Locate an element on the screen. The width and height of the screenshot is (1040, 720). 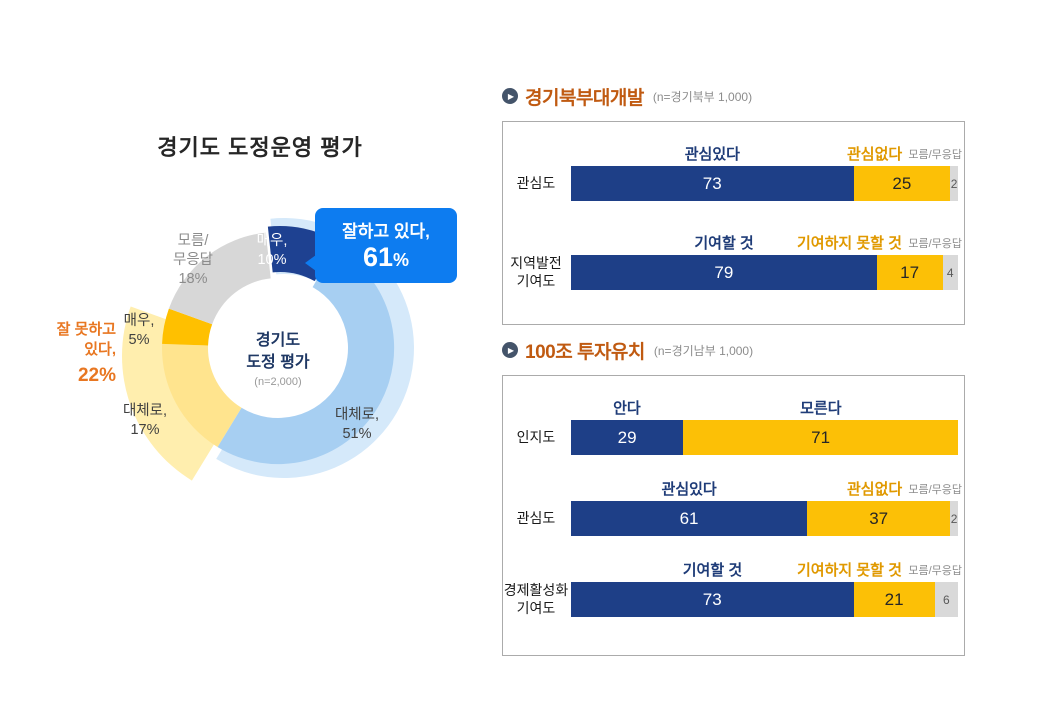
donut-segment-label-very-negative: 매우, 5% is located at coordinates (139, 331).